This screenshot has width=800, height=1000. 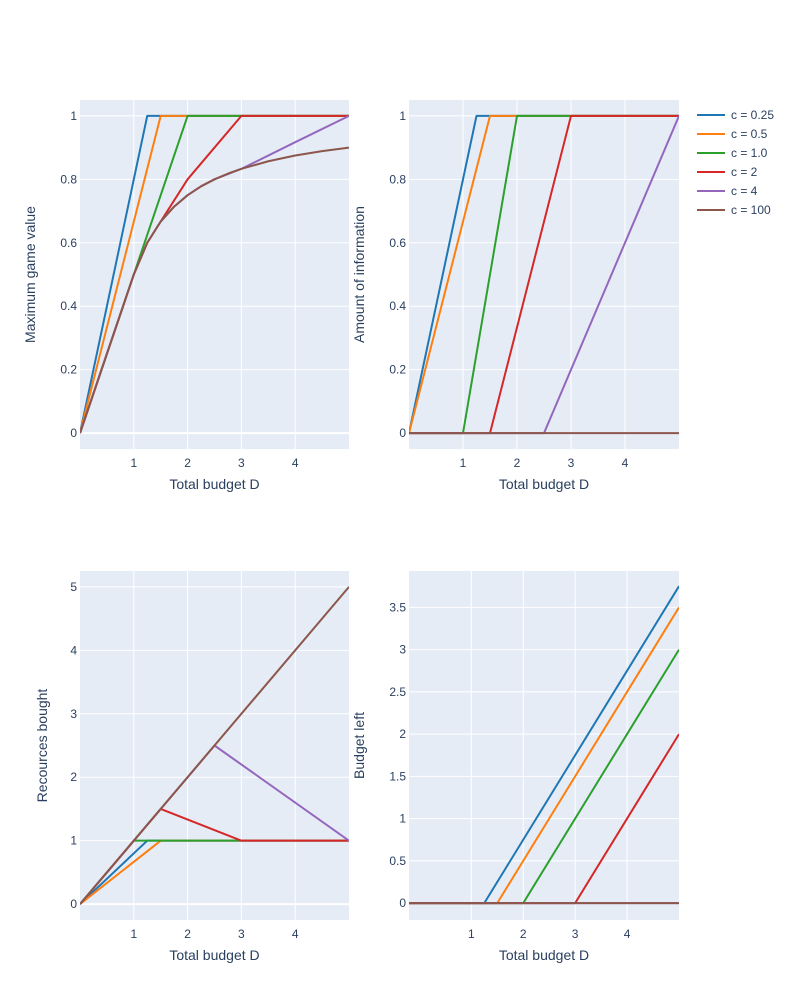 I want to click on legend-label: c = 4, so click(x=744, y=191).